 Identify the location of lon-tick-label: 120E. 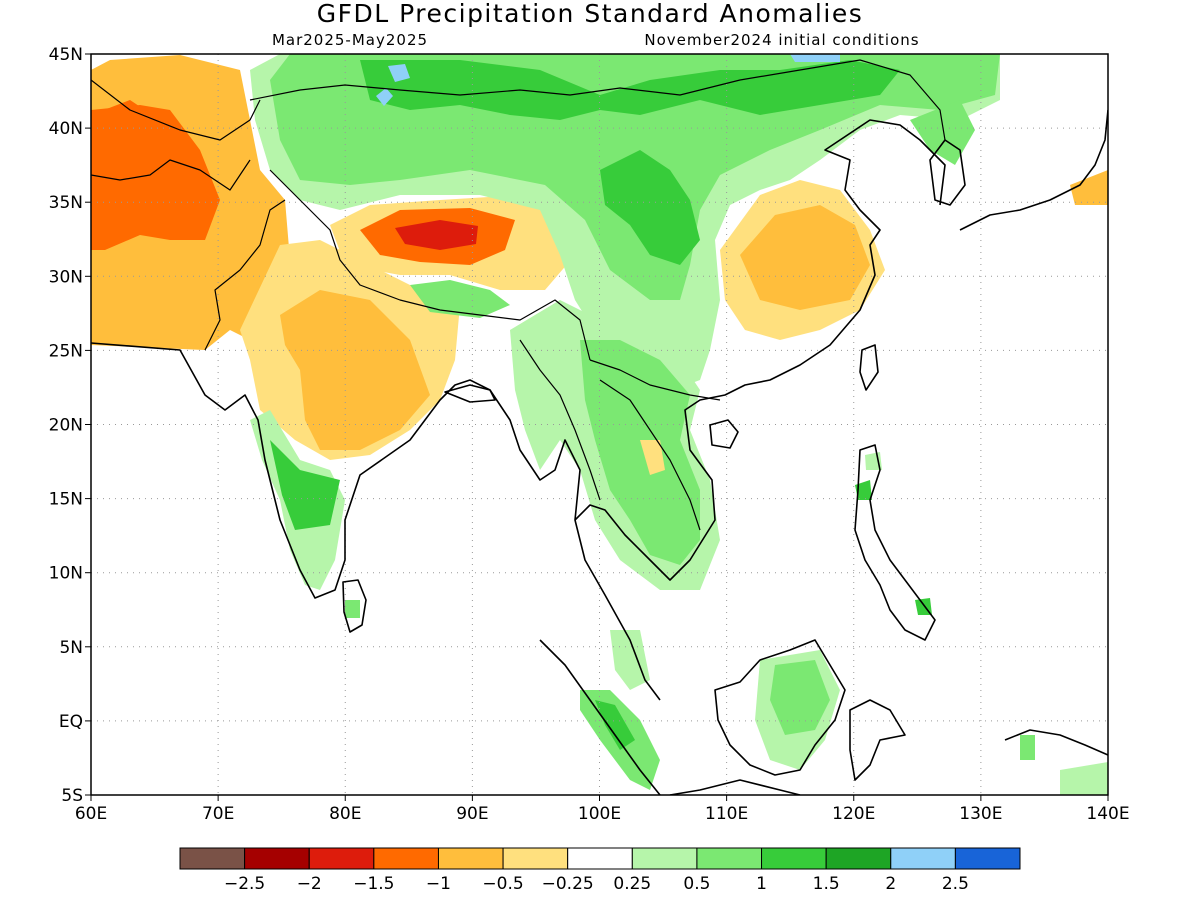
(853, 814).